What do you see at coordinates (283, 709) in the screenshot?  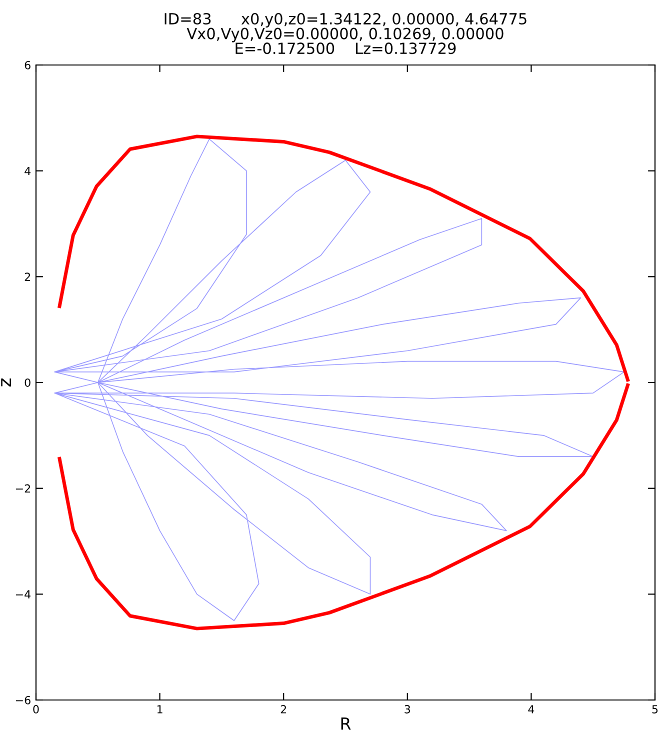 I see `x-tick-label: 2` at bounding box center [283, 709].